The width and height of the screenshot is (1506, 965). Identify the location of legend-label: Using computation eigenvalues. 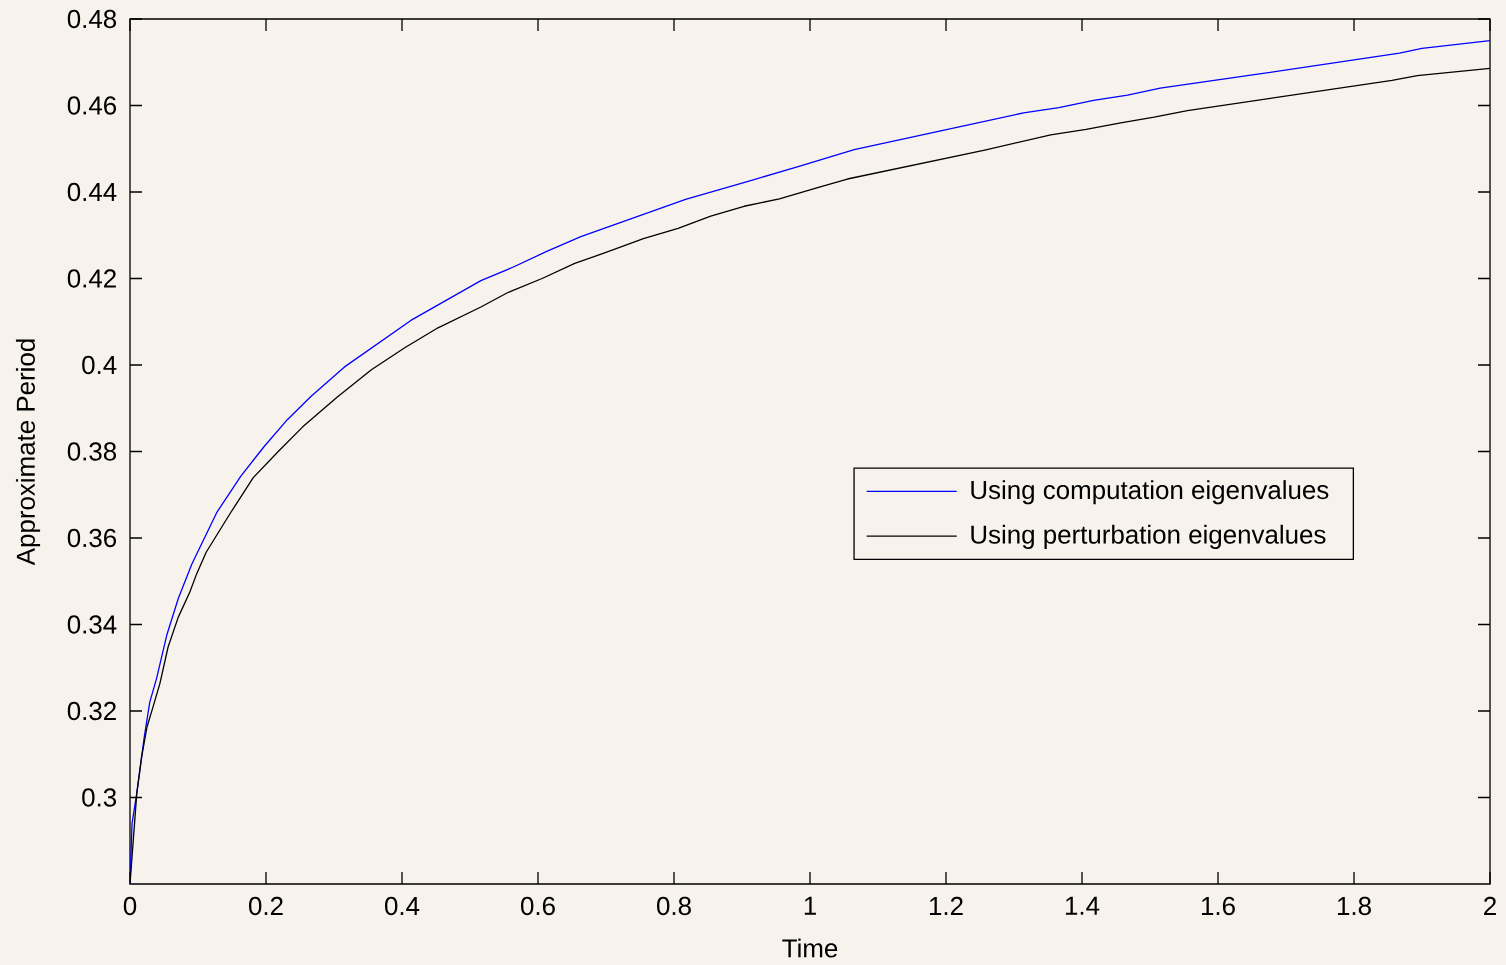
(1150, 492).